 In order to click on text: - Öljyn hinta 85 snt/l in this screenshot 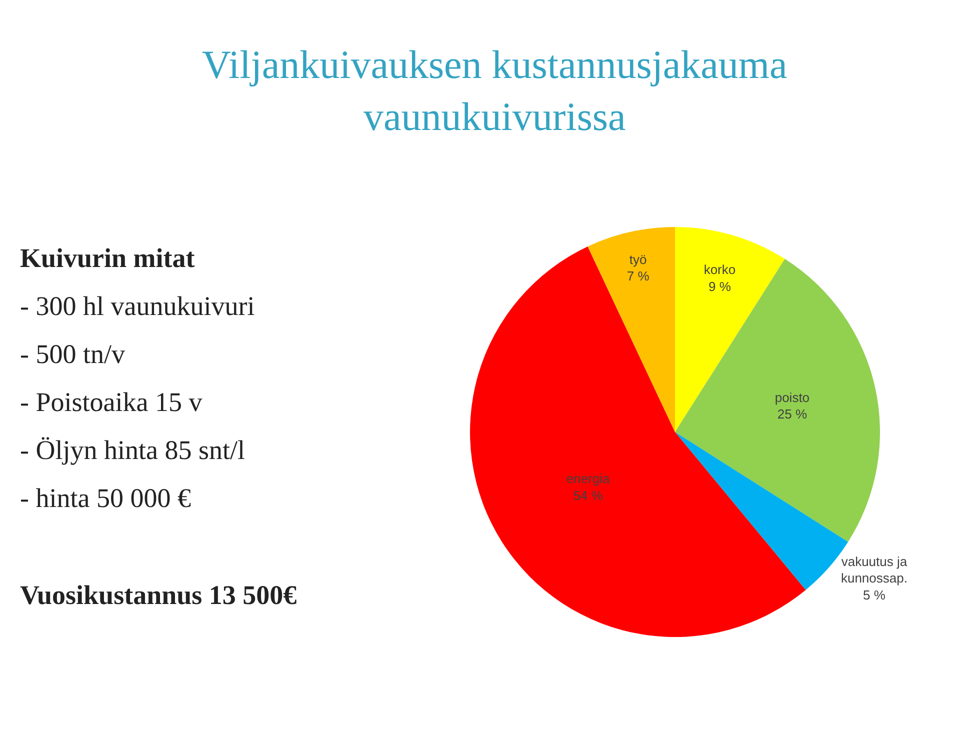, I will do `click(132, 450)`.